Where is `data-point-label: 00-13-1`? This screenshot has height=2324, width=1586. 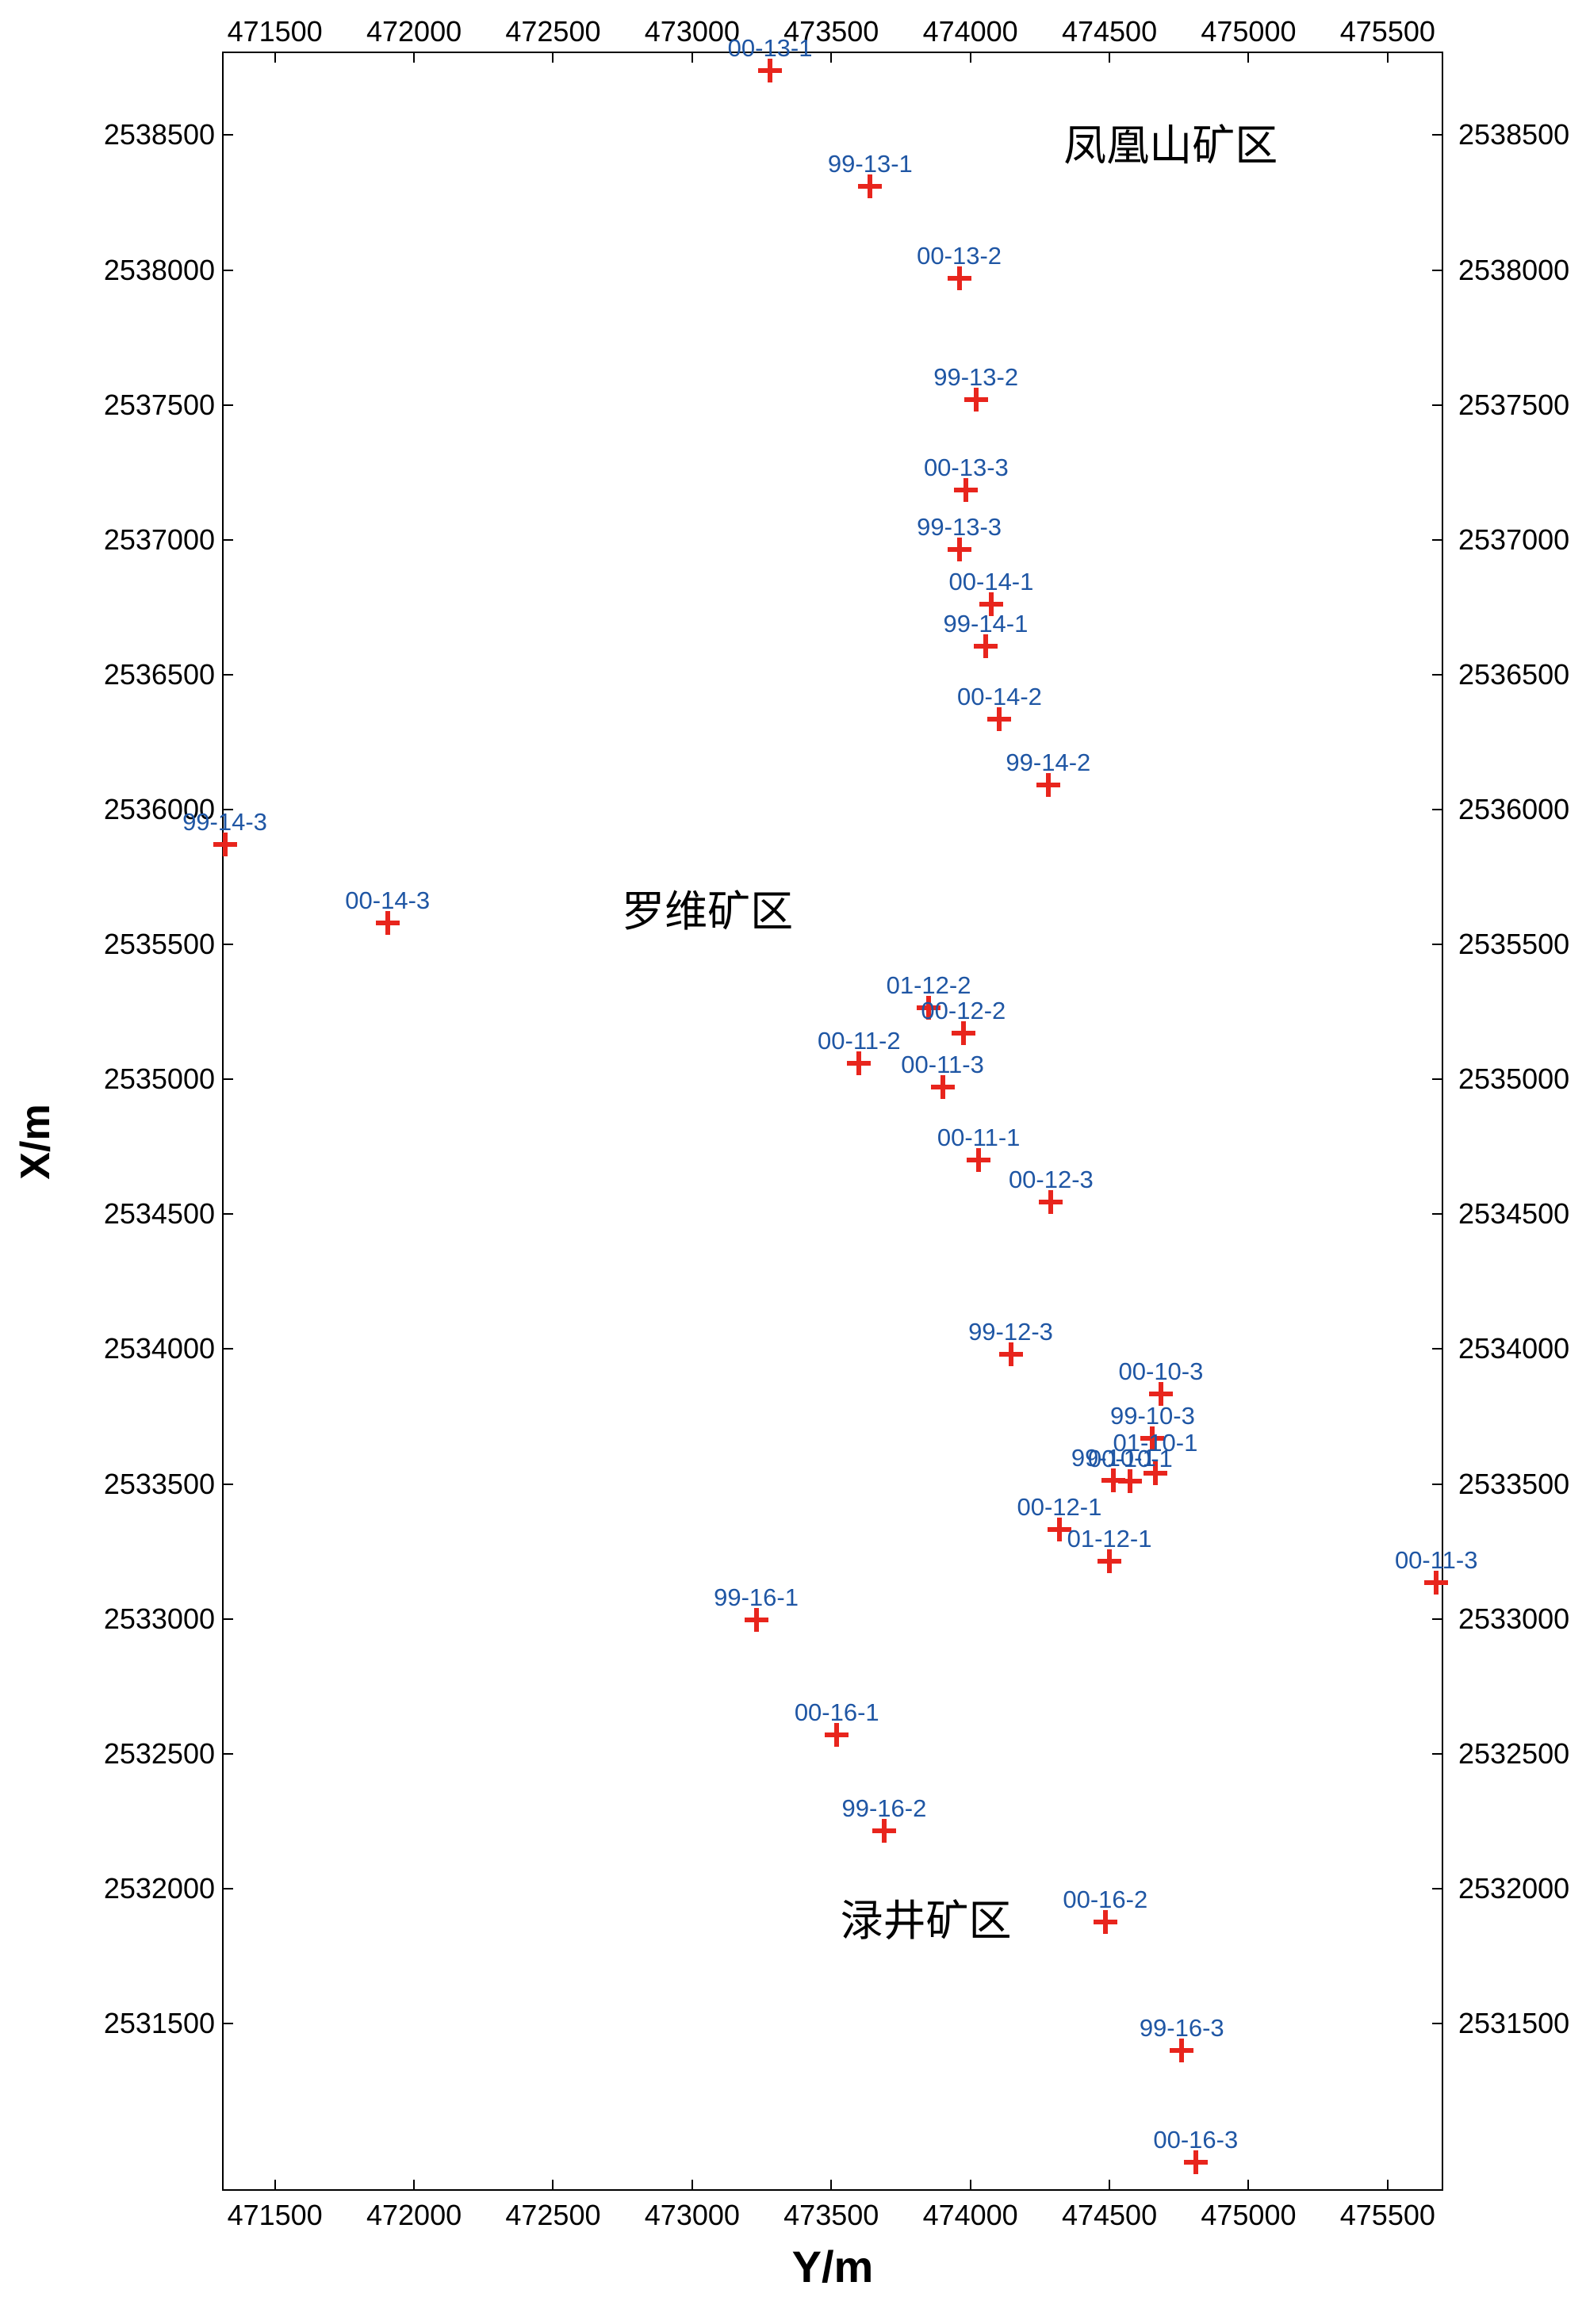
data-point-label: 00-13-1 is located at coordinates (770, 47).